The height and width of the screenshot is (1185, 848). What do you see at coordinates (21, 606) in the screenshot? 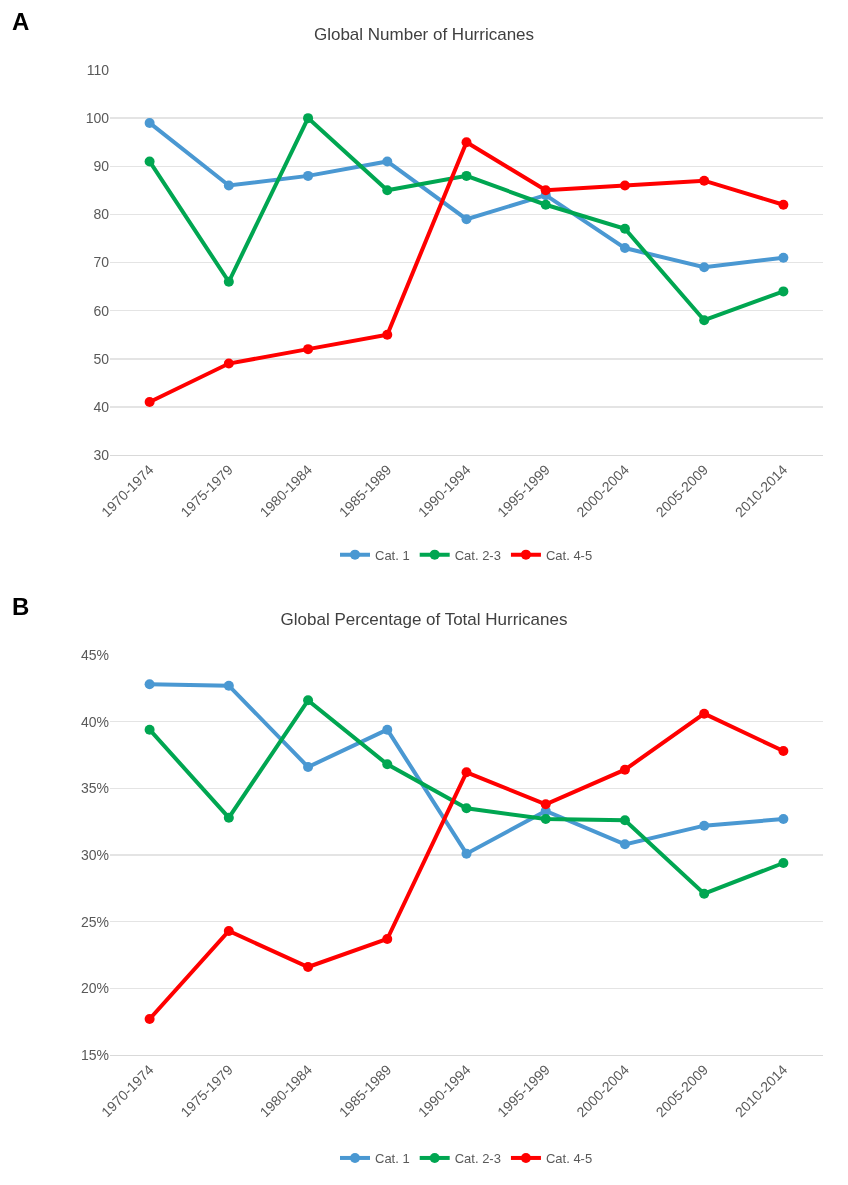
I see `text: B` at bounding box center [21, 606].